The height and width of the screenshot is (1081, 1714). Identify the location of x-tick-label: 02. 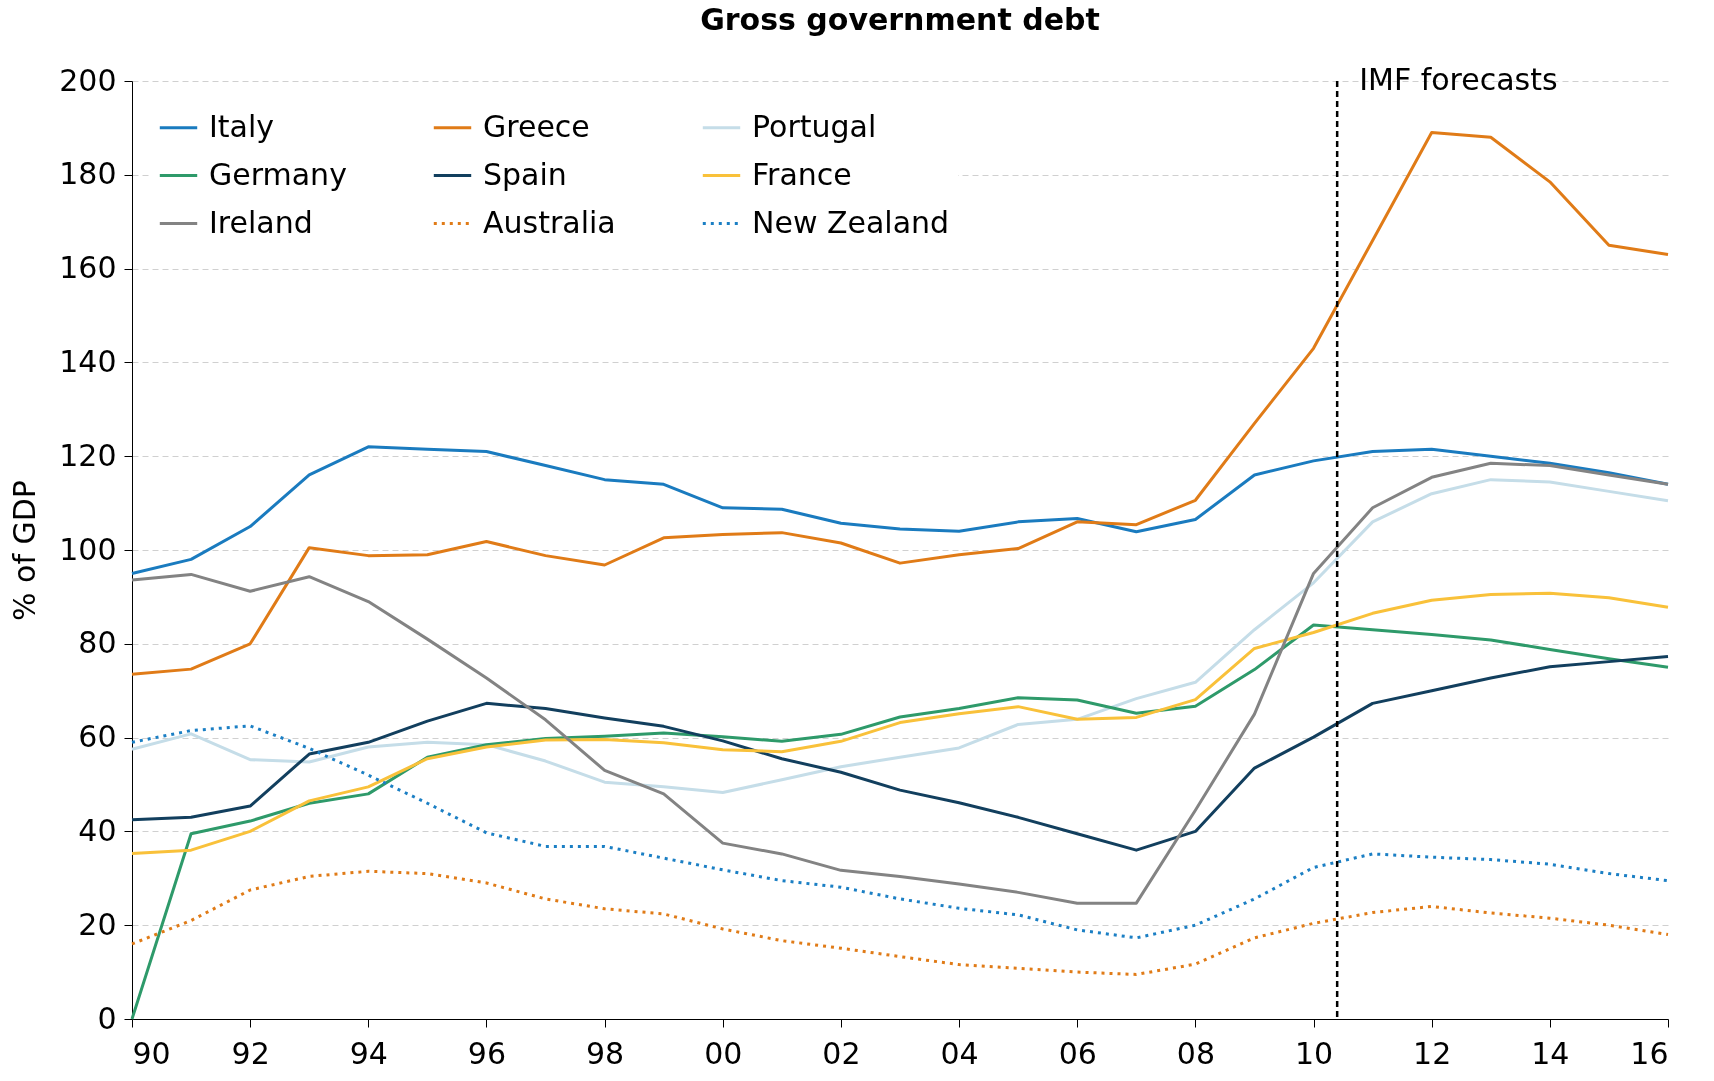
(841, 1053).